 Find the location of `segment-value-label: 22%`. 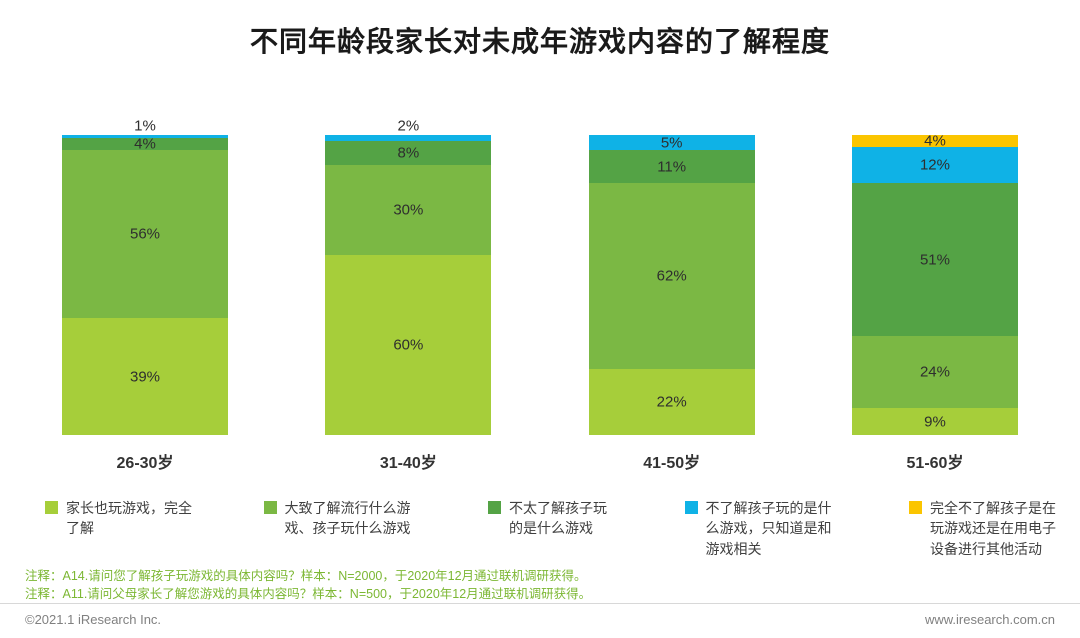

segment-value-label: 22% is located at coordinates (671, 402).